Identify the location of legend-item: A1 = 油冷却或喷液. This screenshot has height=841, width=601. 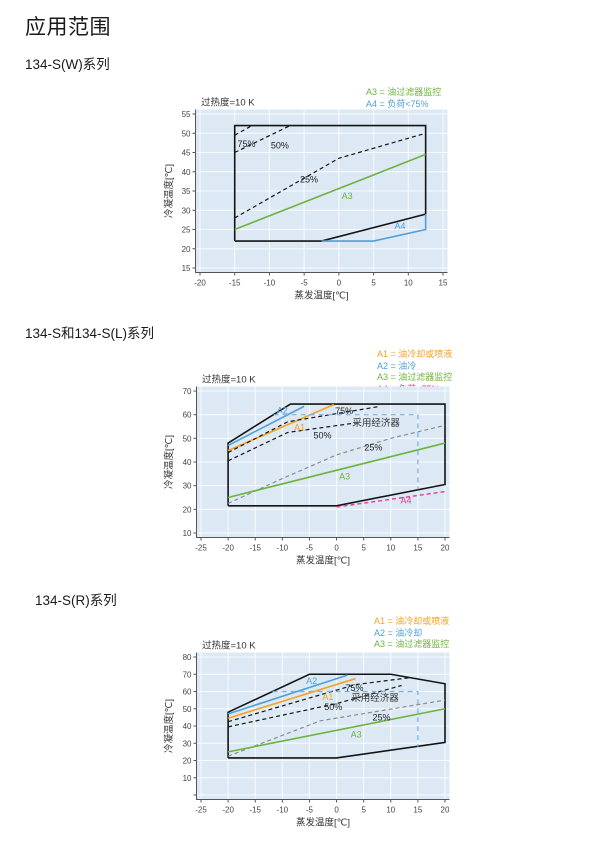
(412, 621).